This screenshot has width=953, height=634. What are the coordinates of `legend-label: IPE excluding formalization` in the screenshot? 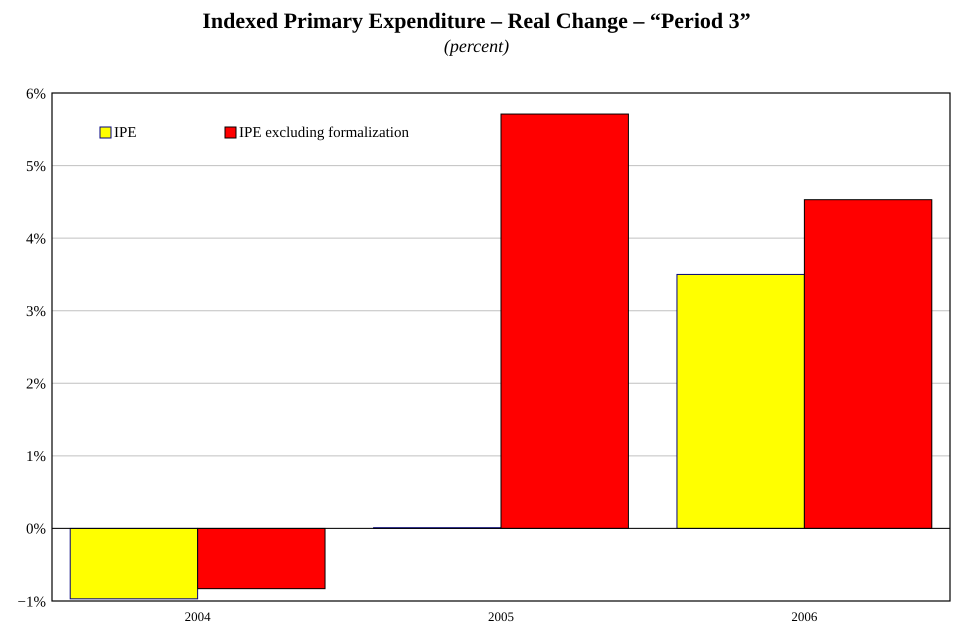 It's located at (324, 133).